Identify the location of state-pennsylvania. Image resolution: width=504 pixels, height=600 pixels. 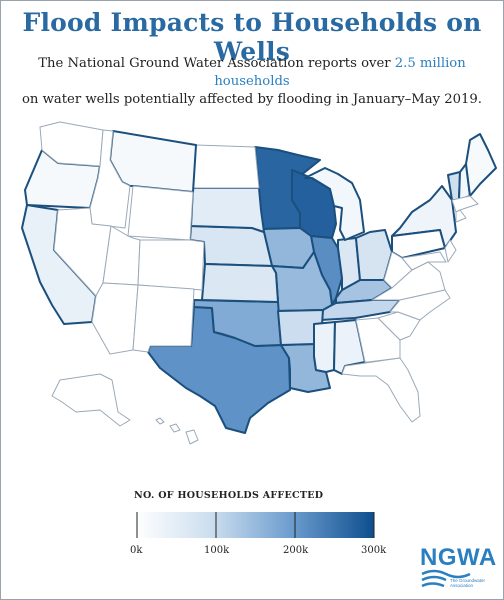
(418, 244).